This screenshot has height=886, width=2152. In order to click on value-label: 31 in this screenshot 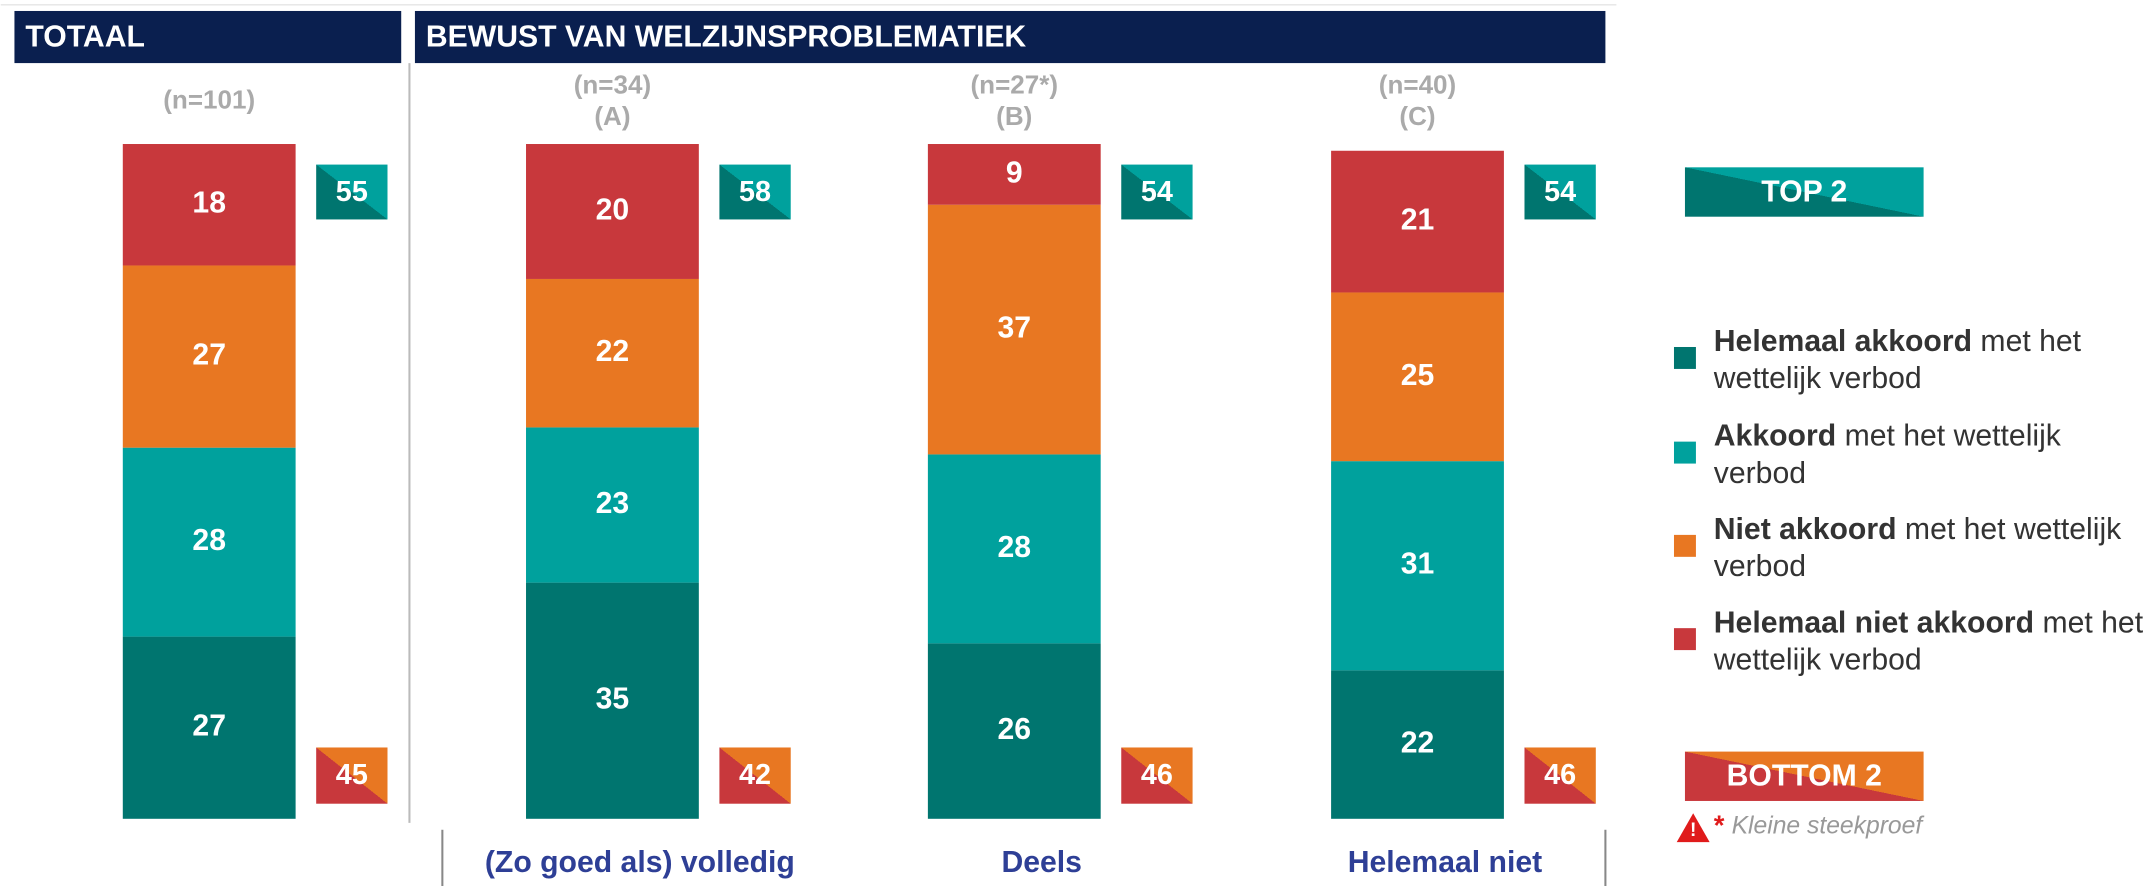, I will do `click(1418, 564)`.